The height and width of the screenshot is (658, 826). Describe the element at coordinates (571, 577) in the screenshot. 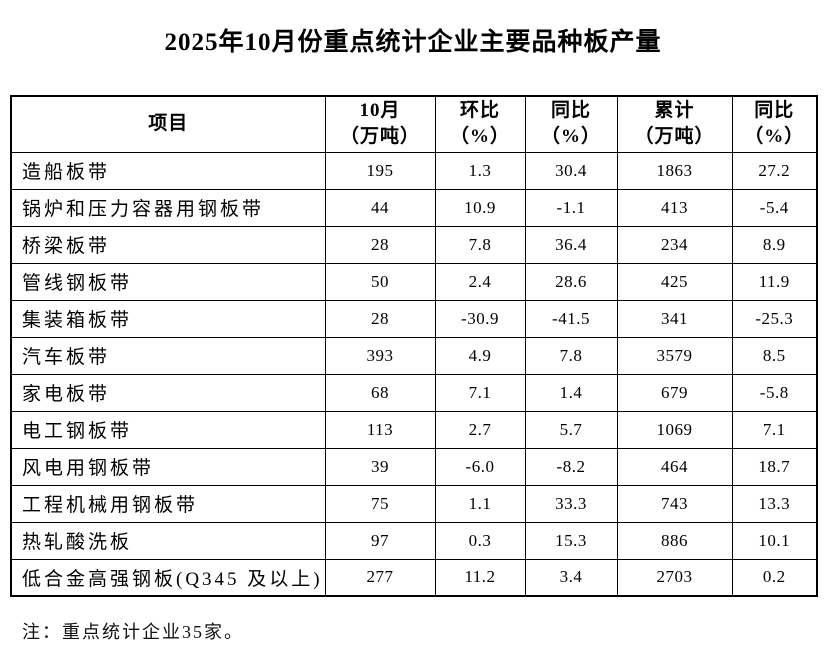

I see `yoy-cell: 3.4` at that location.